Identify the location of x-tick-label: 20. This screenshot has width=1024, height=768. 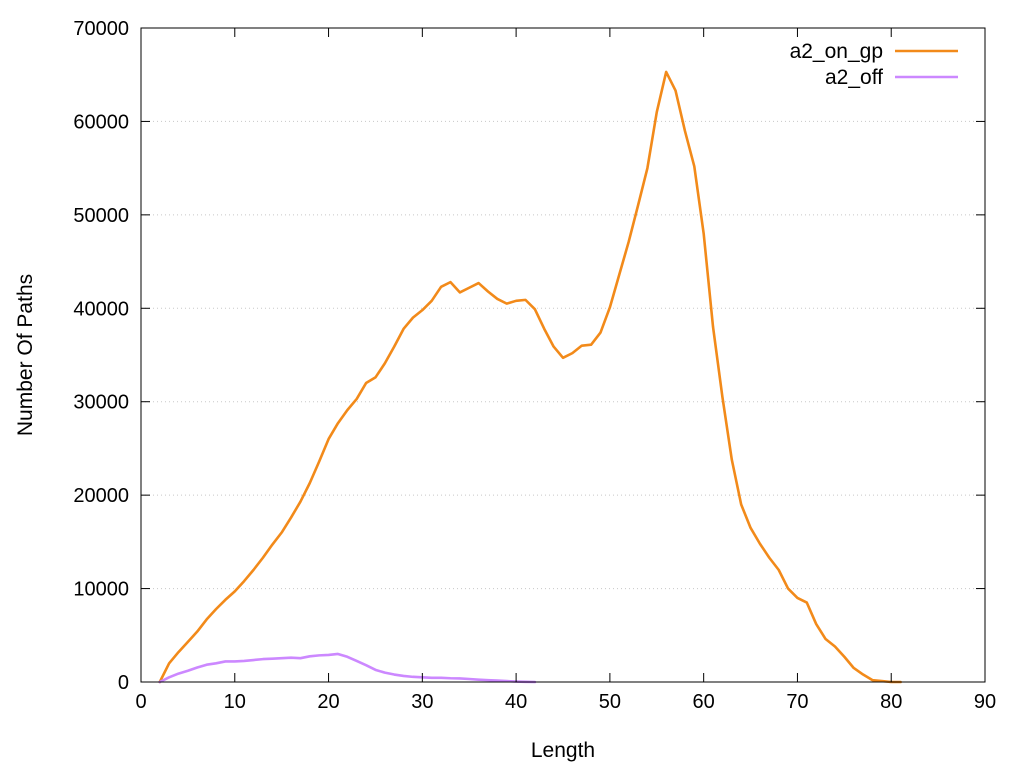
(328, 702).